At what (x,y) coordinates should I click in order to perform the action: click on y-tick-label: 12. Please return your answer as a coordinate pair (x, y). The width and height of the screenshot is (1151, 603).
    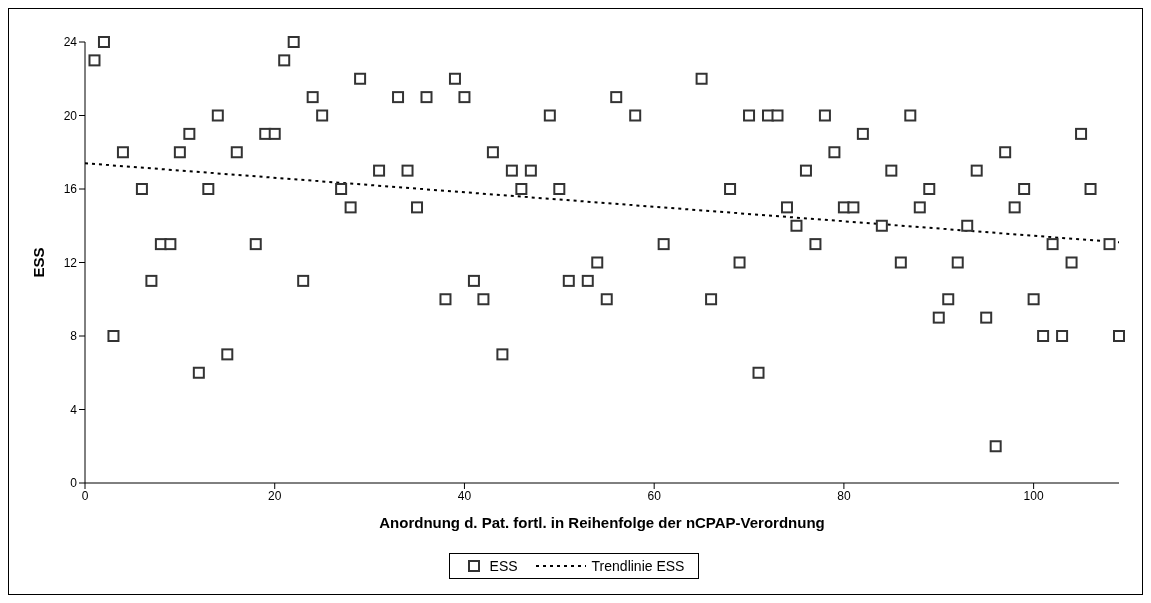
    Looking at the image, I should click on (70, 262).